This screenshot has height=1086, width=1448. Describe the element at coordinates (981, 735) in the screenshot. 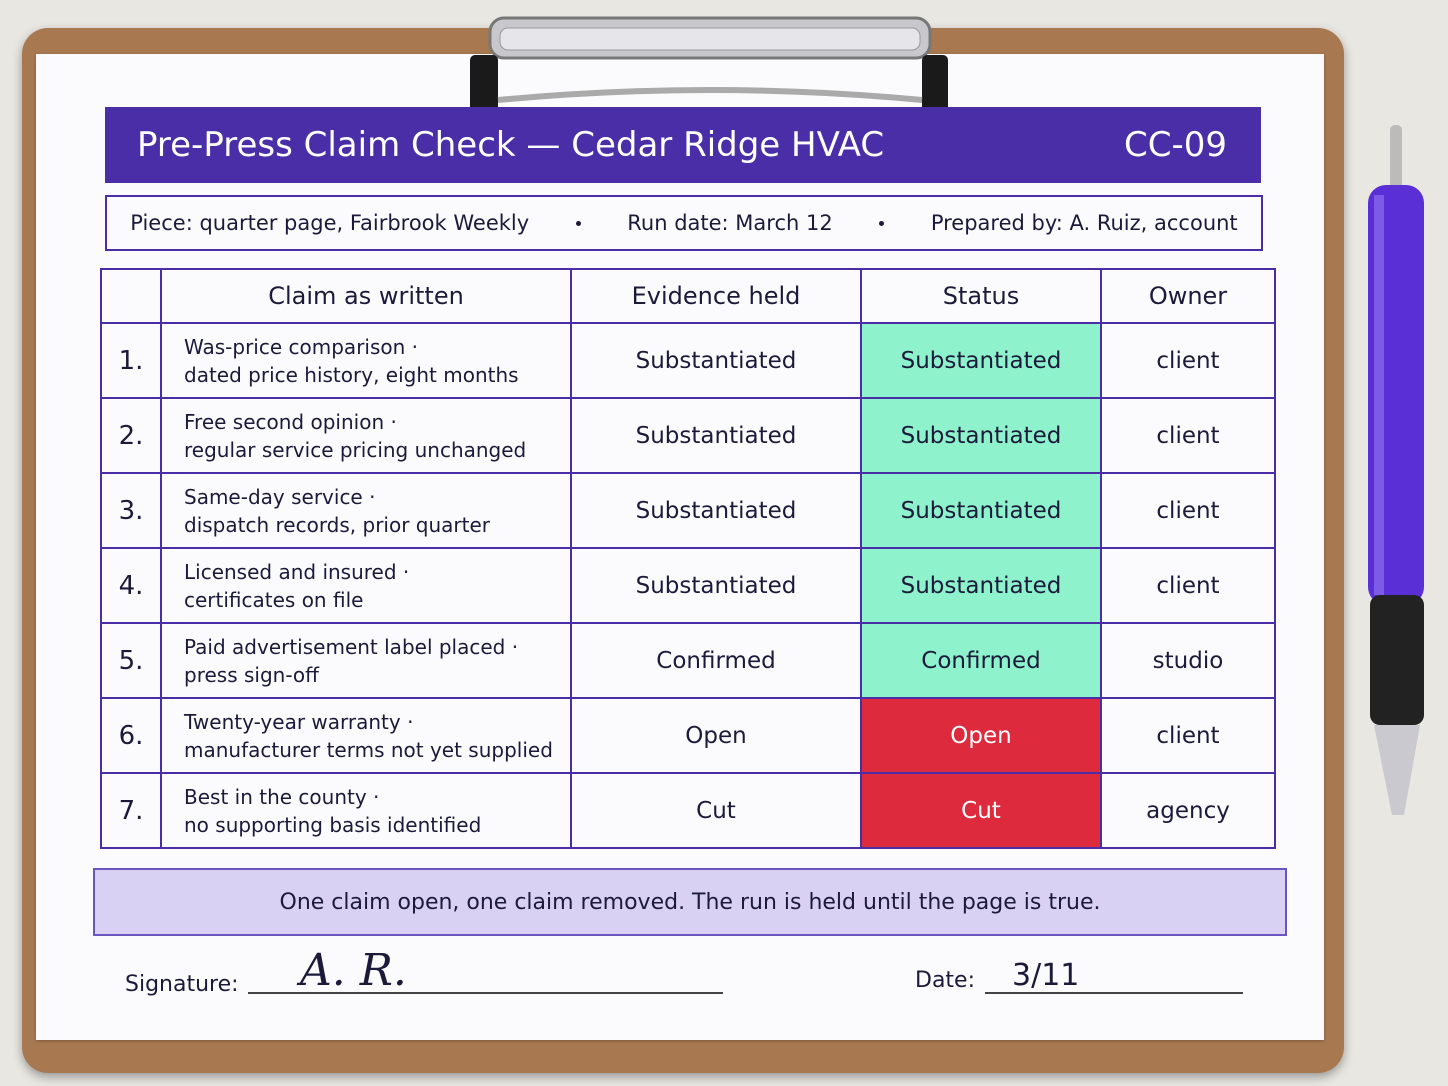

I see `status: Open` at that location.